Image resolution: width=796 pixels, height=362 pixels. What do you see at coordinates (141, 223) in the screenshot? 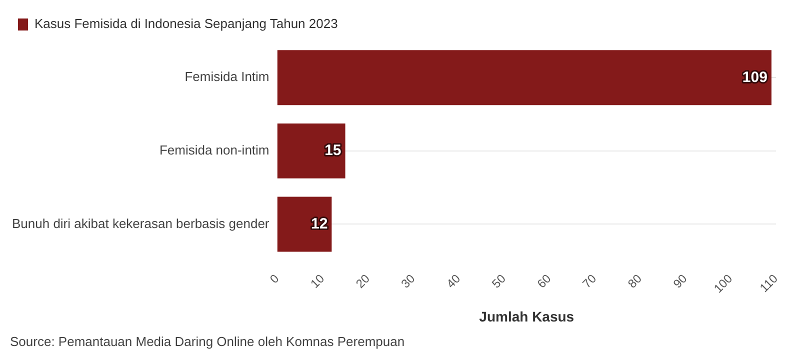
I see `y-tick-label: Bunuh diri akibat kekerasan berbasis gender` at bounding box center [141, 223].